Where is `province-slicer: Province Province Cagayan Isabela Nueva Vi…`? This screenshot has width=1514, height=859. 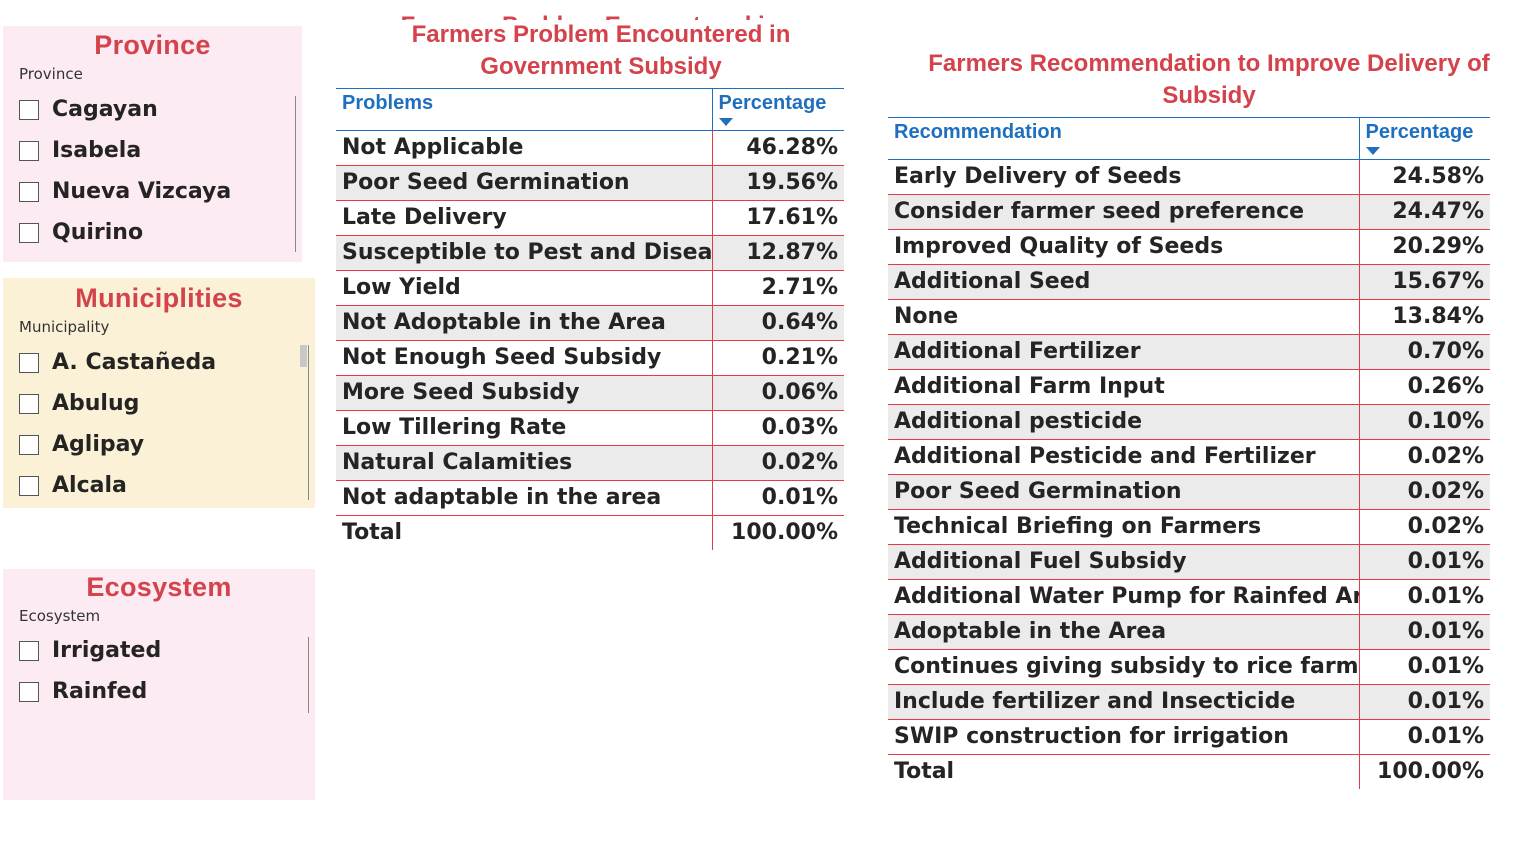
province-slicer: Province Province Cagayan Isabela Nueva Vi… is located at coordinates (152, 144).